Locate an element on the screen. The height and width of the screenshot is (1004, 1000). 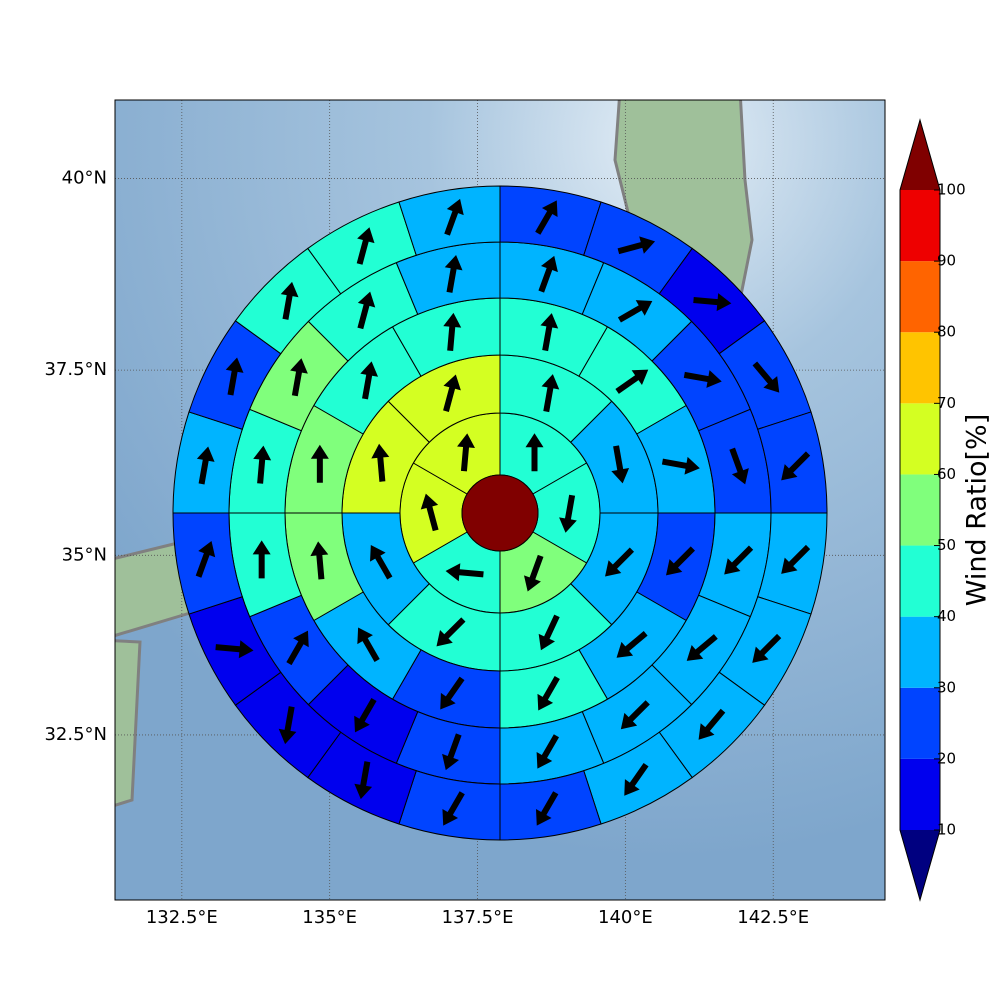
colorbar-tick-label: 100 is located at coordinates (951, 190).